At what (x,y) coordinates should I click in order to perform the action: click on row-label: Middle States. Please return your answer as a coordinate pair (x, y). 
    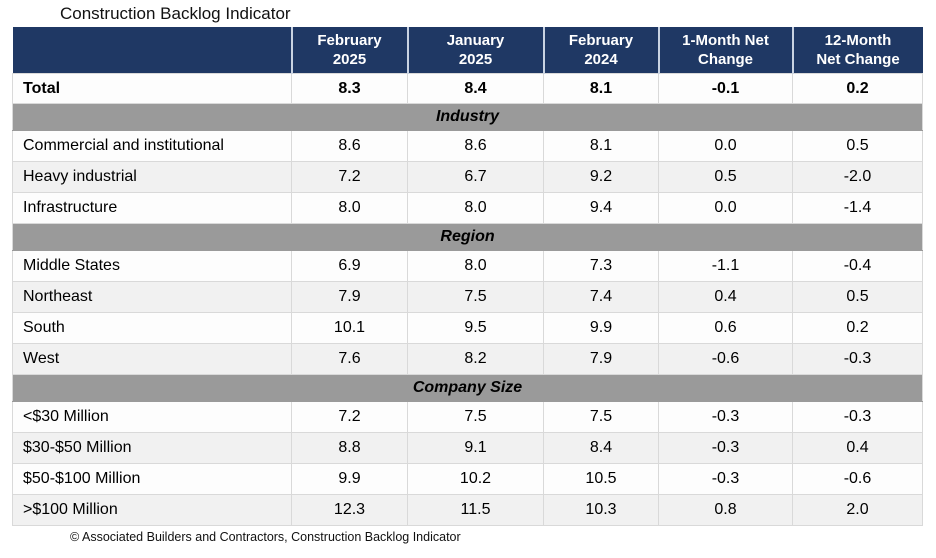
    Looking at the image, I should click on (152, 266).